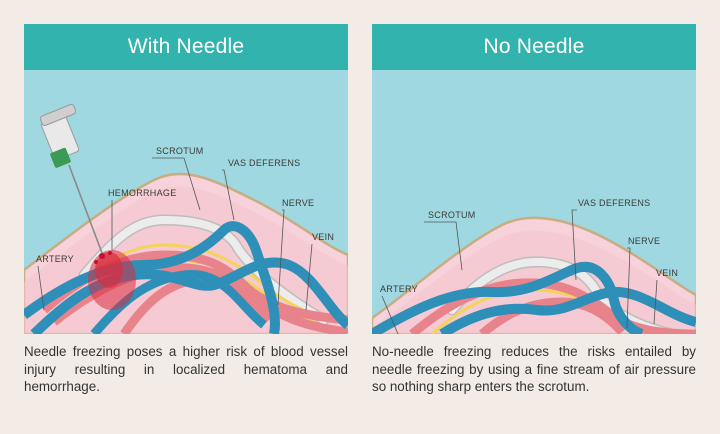  Describe the element at coordinates (534, 47) in the screenshot. I see `panel-title: No Needle` at that location.